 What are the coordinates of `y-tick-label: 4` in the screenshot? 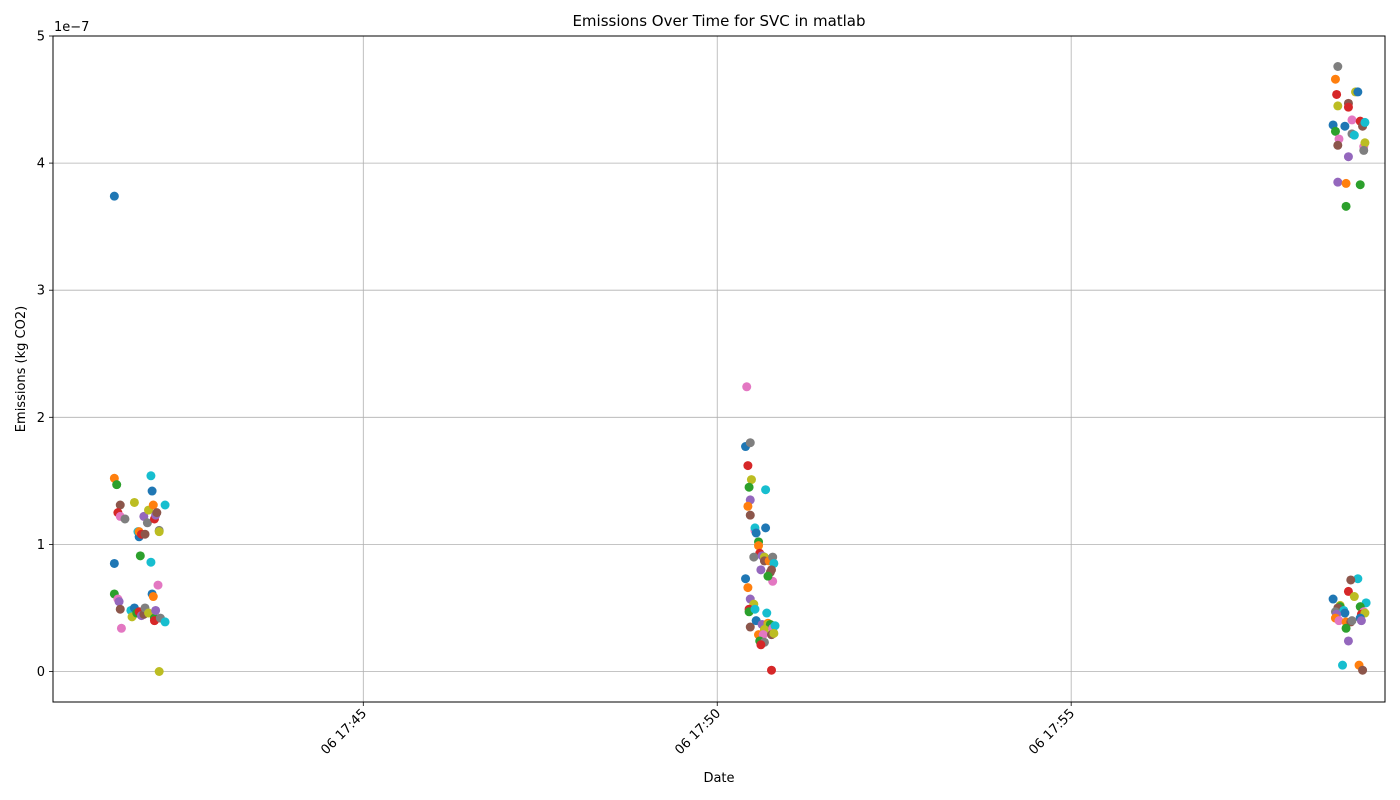 It's located at (41, 164).